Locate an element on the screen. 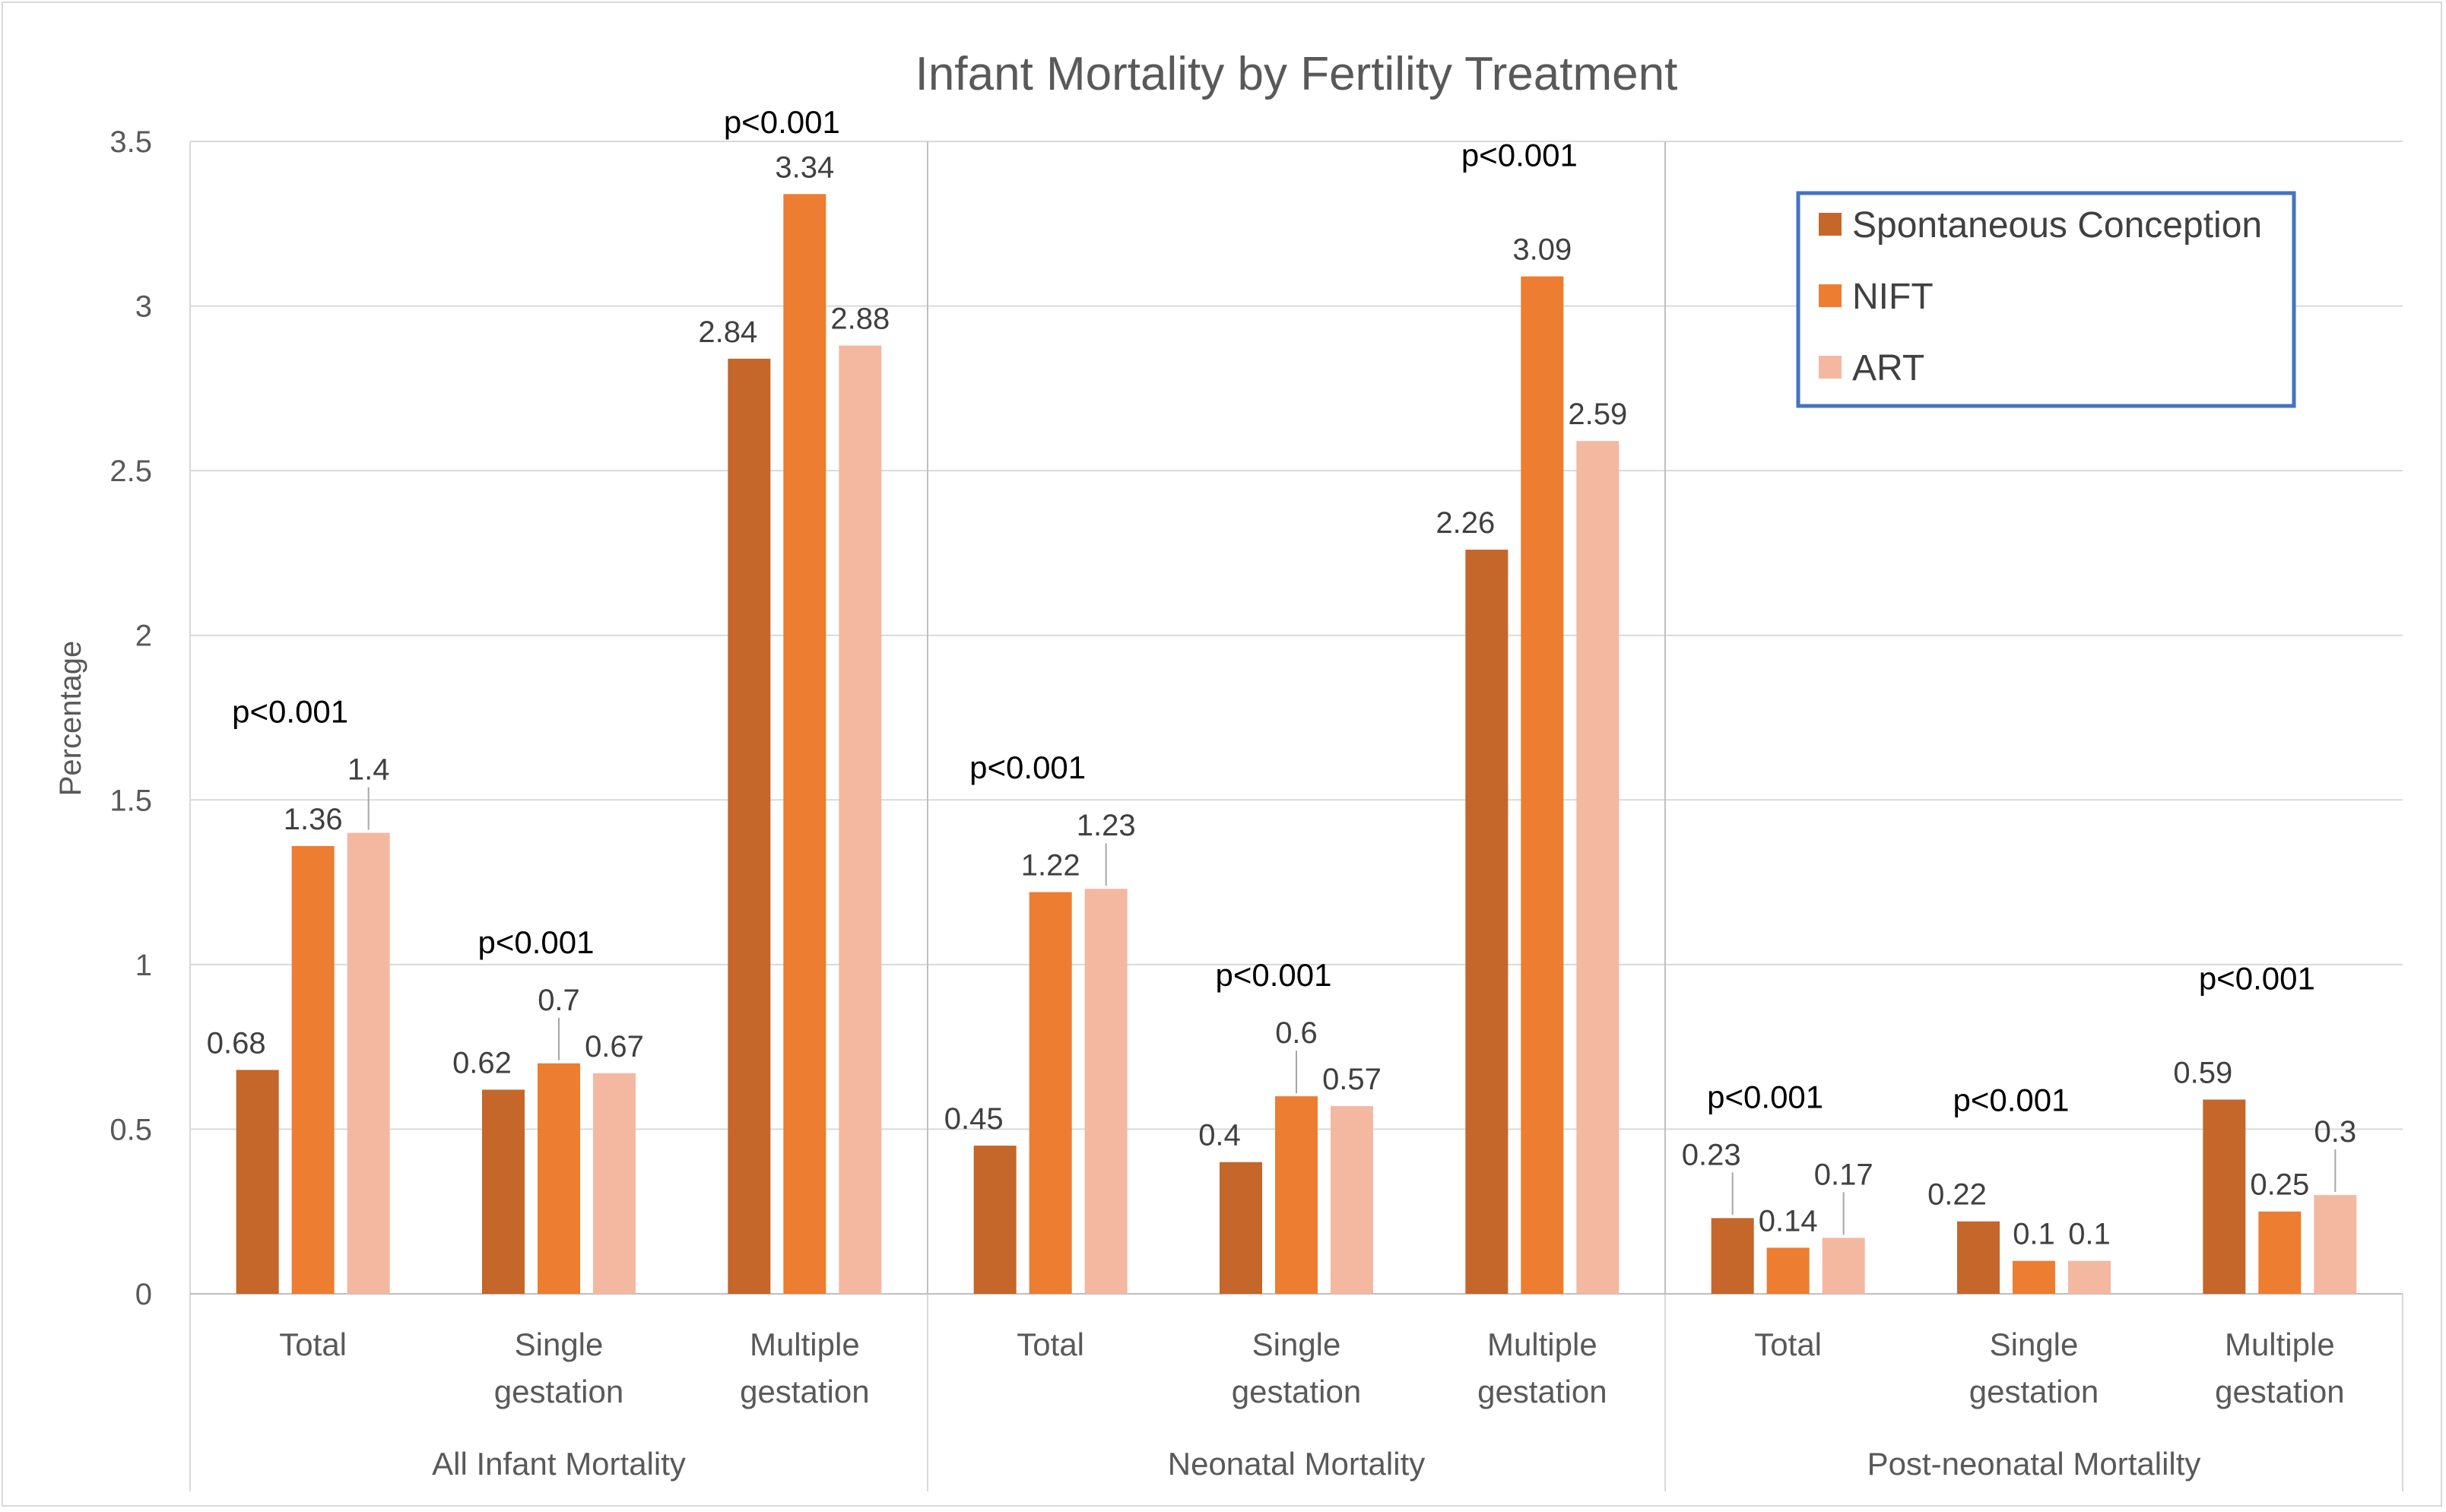  chart-title: Infant Mortality by Fertility Treatment is located at coordinates (1296, 74).